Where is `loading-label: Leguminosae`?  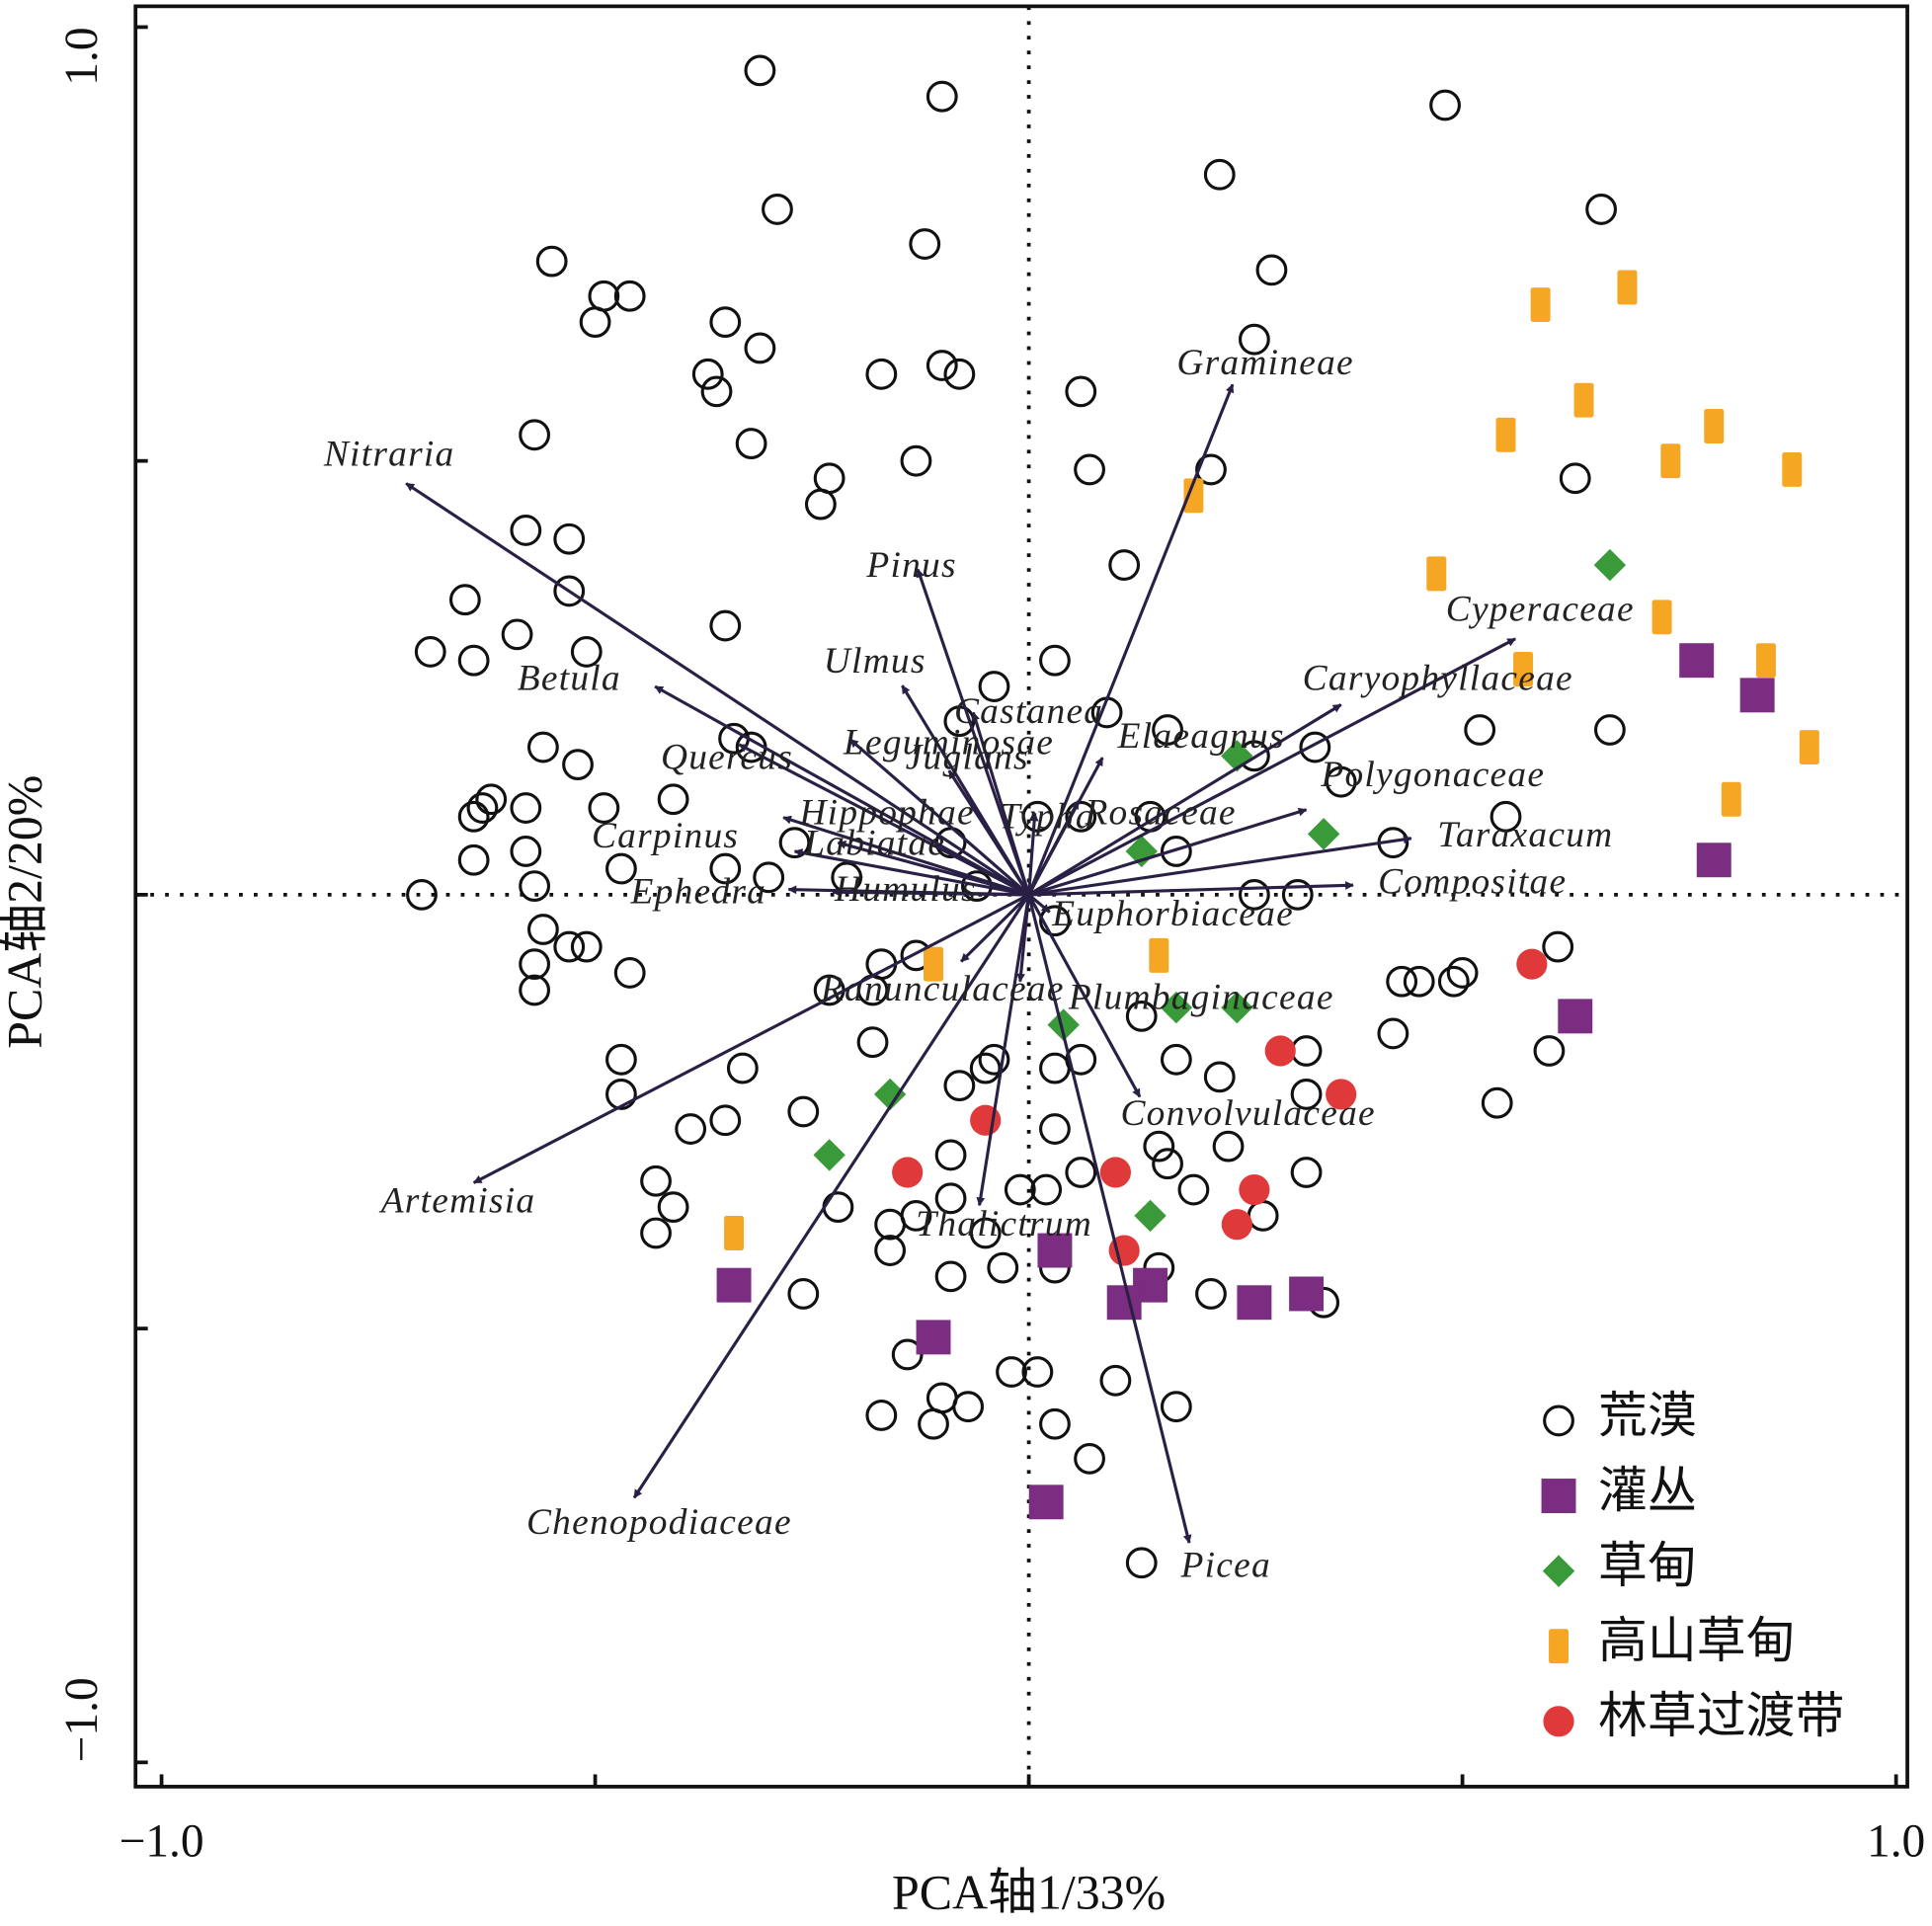
loading-label: Leguminosae is located at coordinates (948, 742).